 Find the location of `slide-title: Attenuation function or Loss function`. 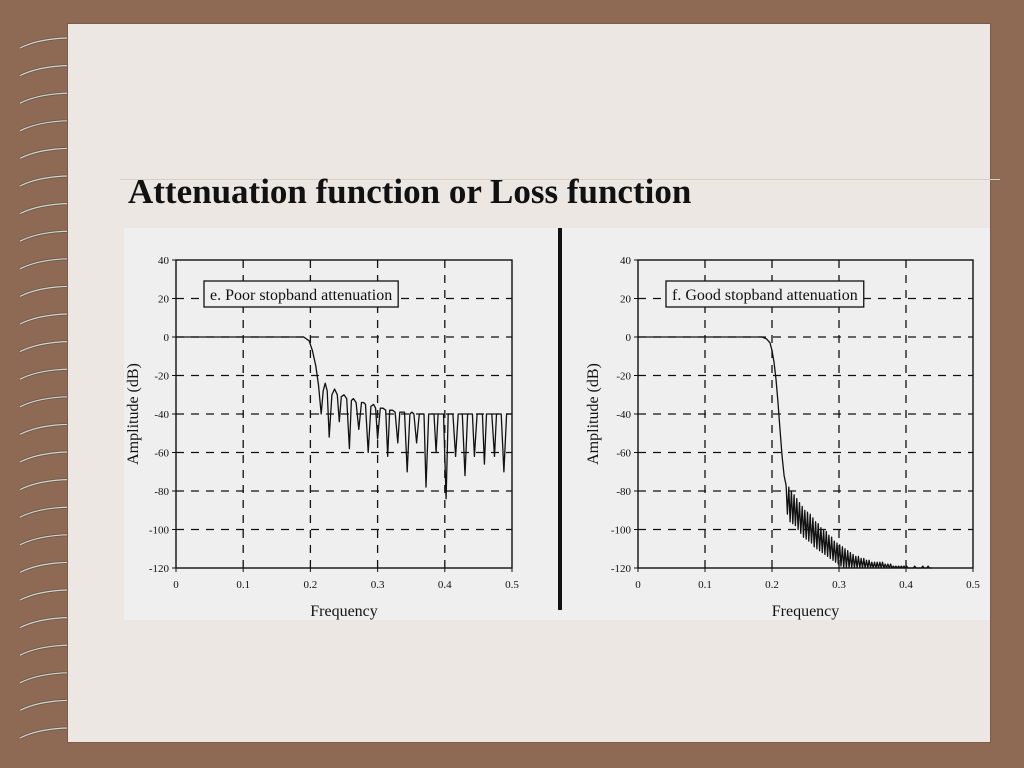

slide-title: Attenuation function or Loss function is located at coordinates (410, 191).